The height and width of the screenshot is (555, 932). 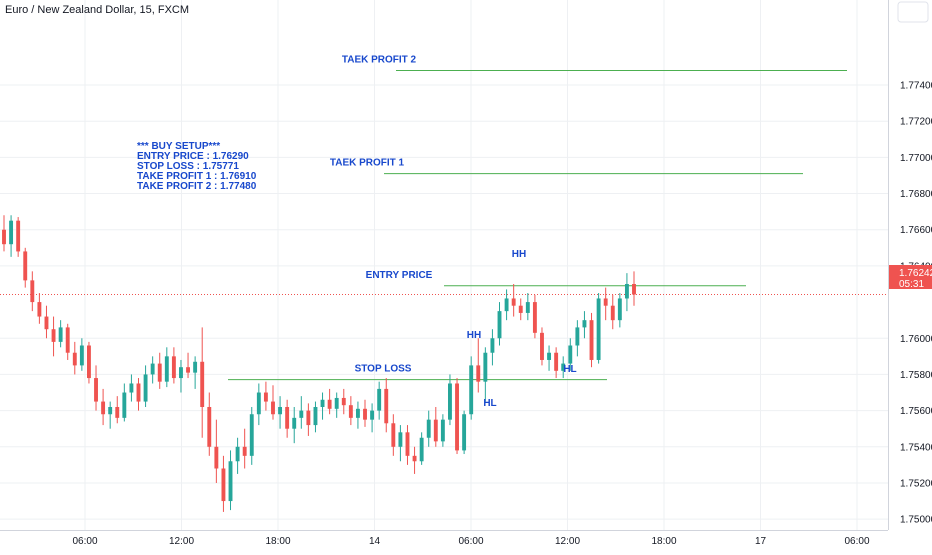 I want to click on last-price-tag-countdown: 05:31, so click(x=911, y=284).